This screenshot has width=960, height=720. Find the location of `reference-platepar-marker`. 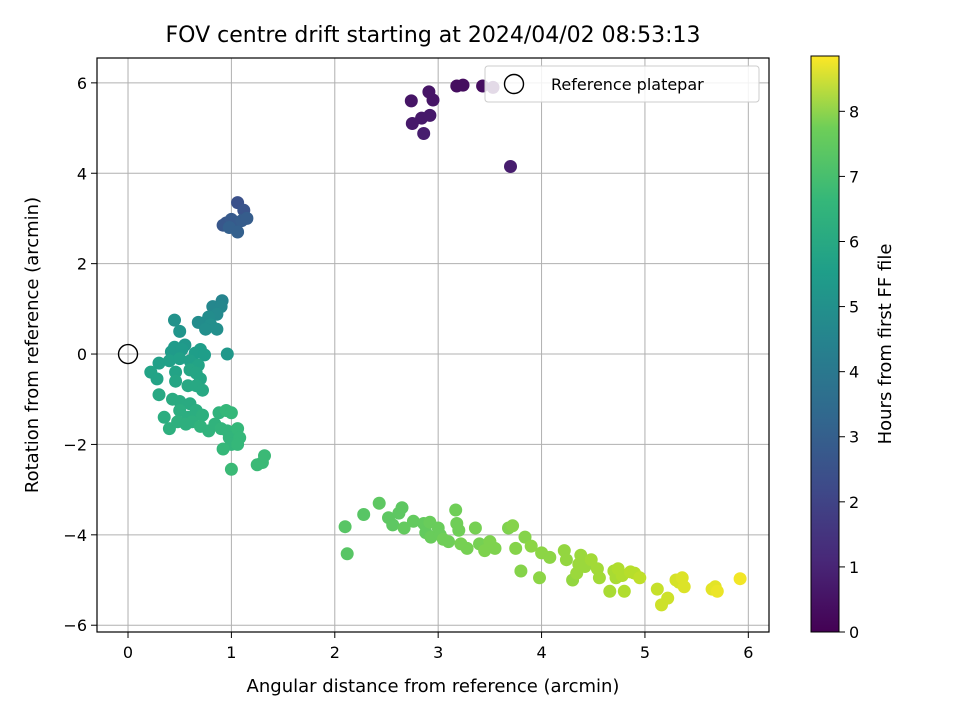

reference-platepar-marker is located at coordinates (128, 354).